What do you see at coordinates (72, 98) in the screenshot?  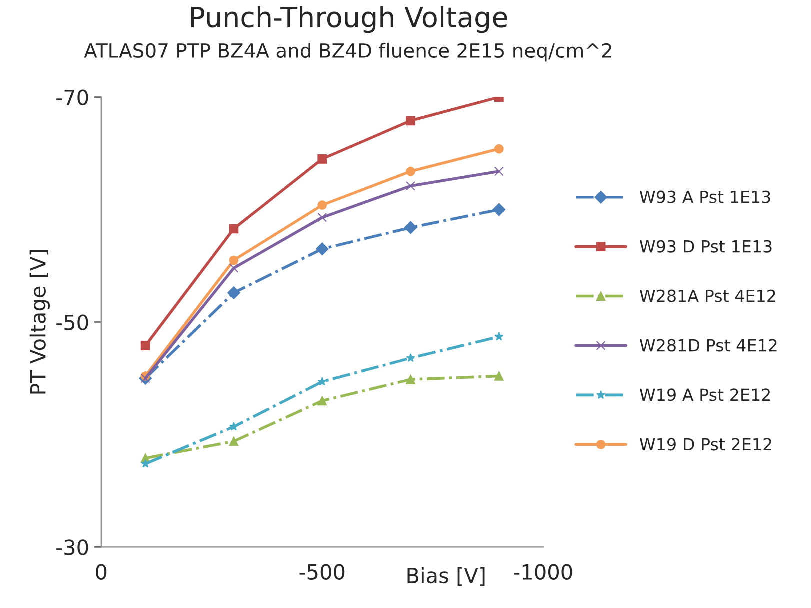 I see `y-tick-label: -70` at bounding box center [72, 98].